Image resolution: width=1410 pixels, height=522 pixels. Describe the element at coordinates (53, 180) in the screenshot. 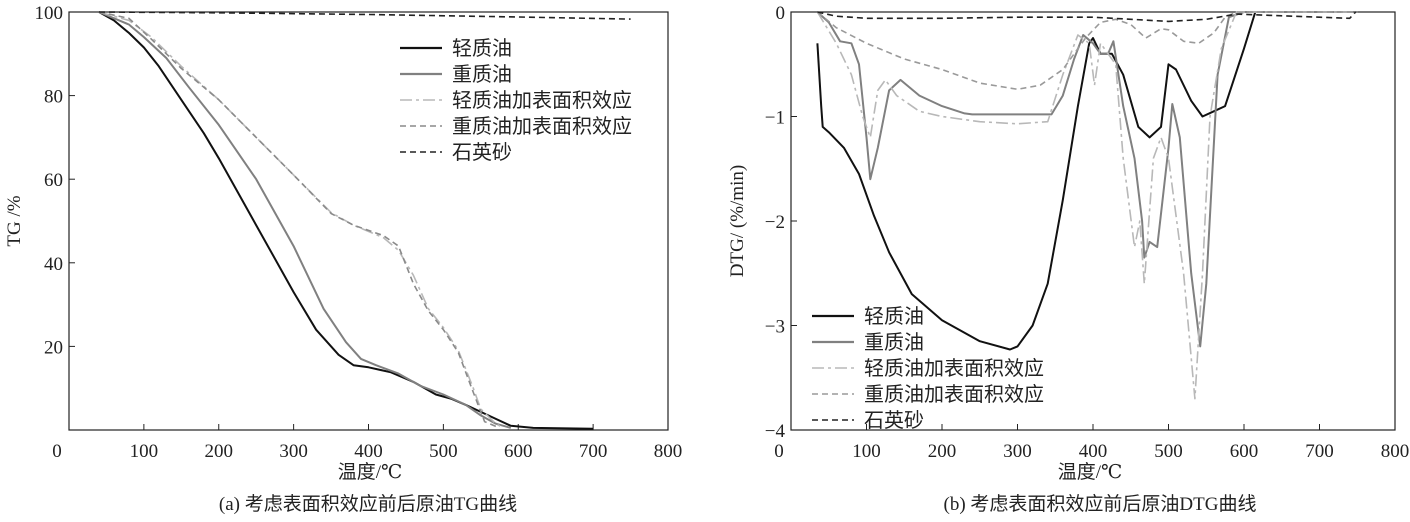

I see `y-tick-label: 60` at that location.